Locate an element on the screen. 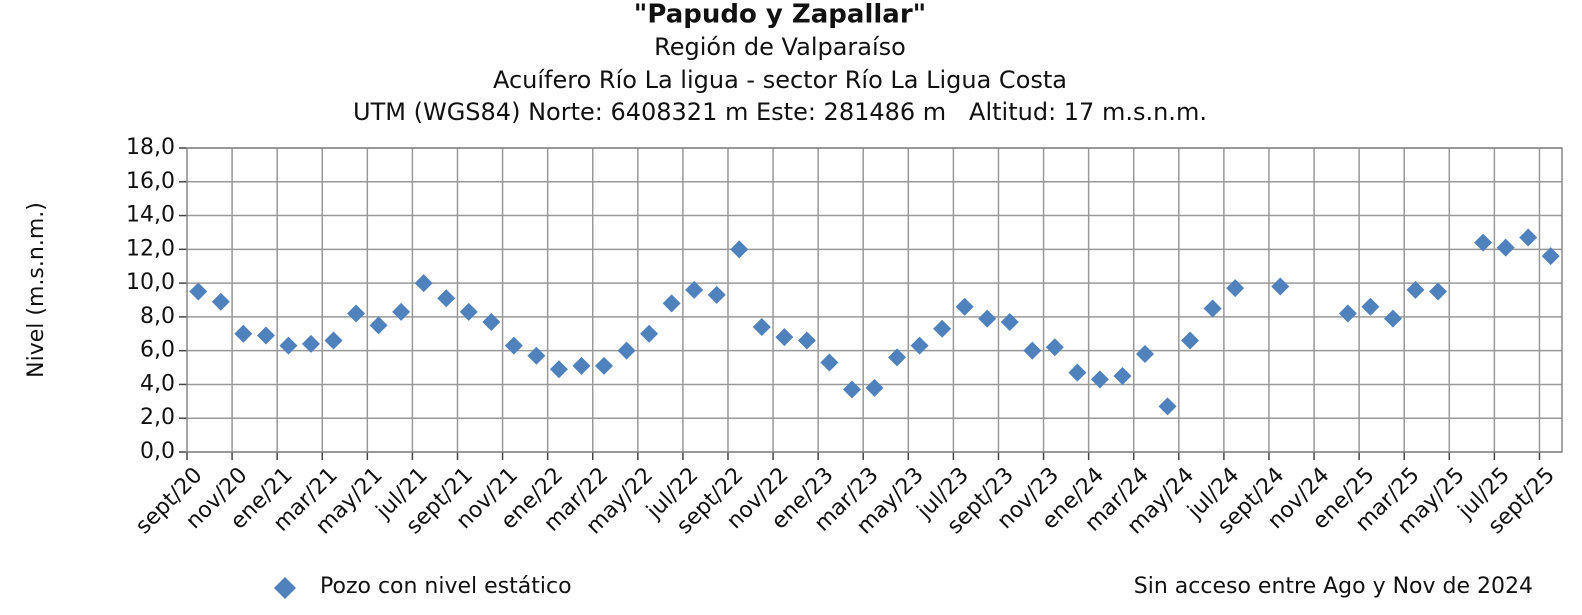  y-tick-label: 4,0 is located at coordinates (157, 383).